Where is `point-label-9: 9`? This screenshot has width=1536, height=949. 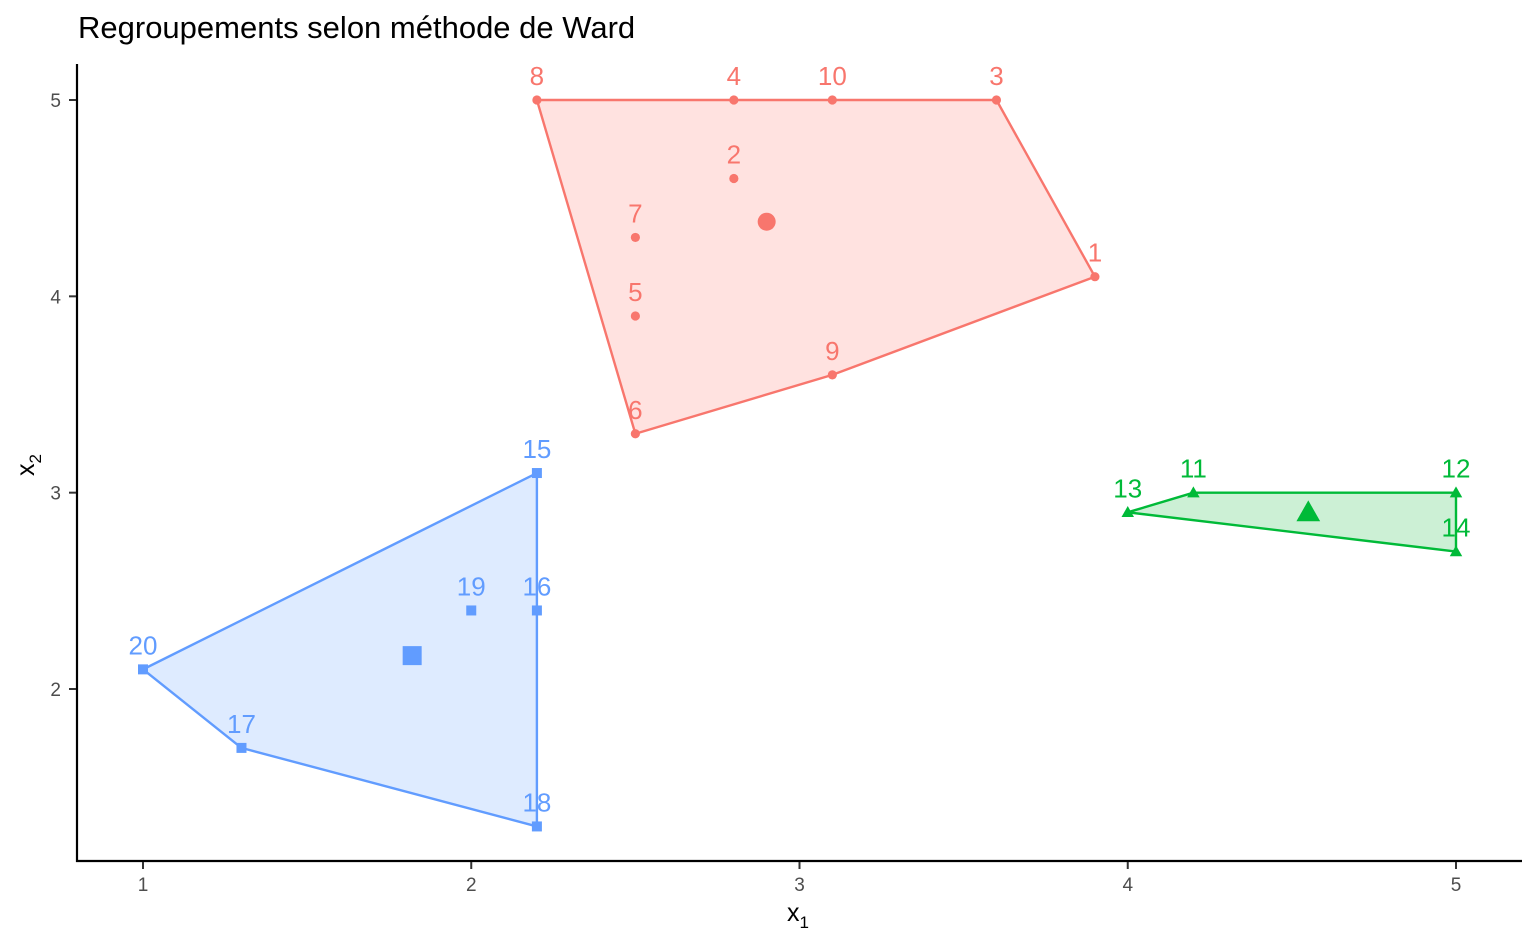 point-label-9: 9 is located at coordinates (832, 351).